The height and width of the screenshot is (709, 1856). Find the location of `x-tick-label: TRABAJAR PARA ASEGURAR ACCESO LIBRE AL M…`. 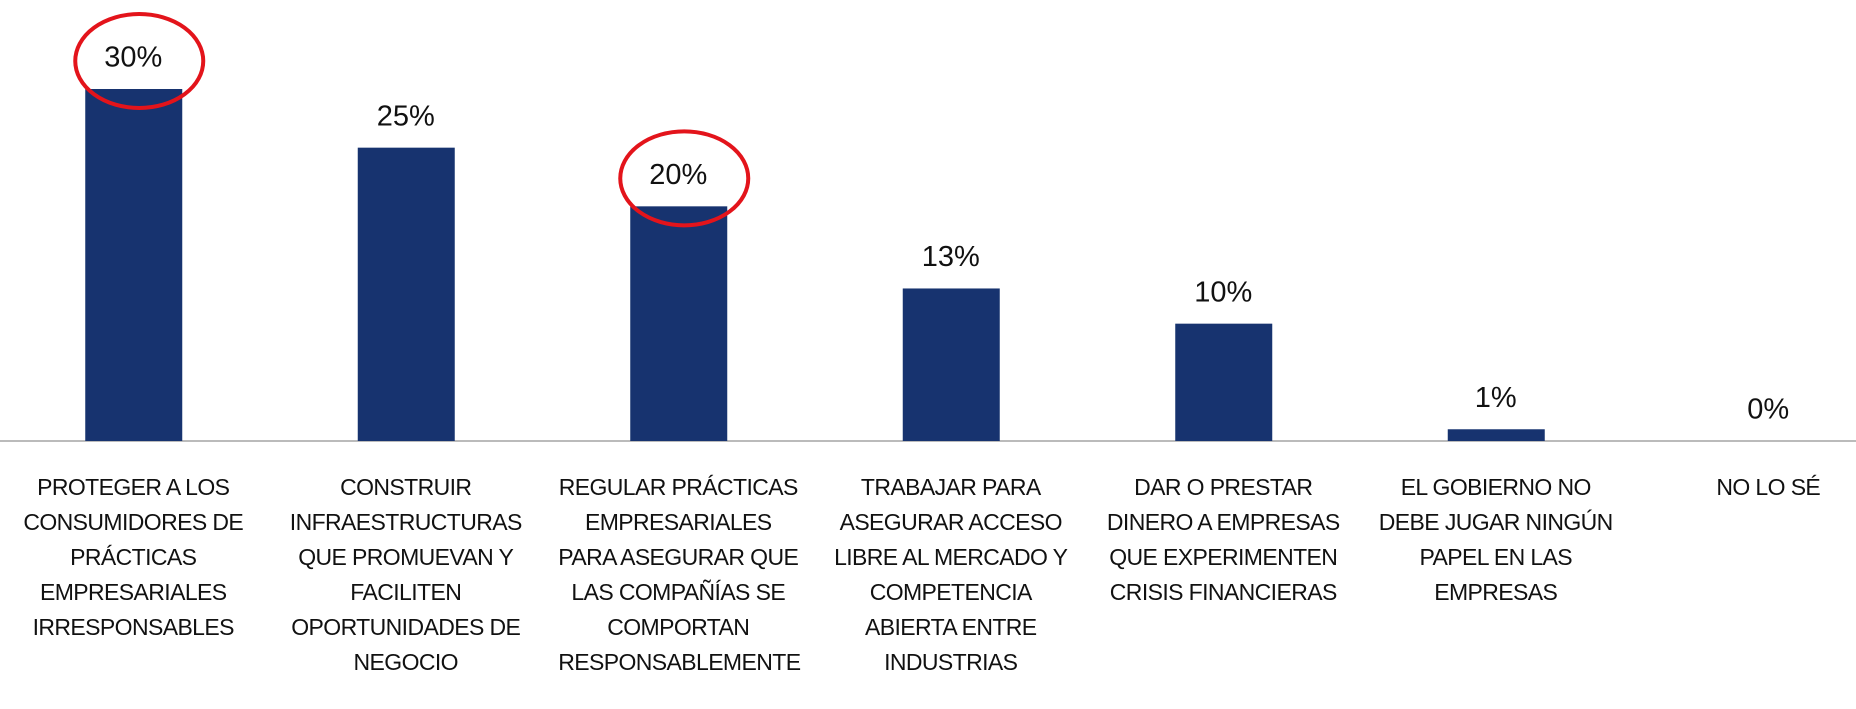

x-tick-label: TRABAJAR PARA ASEGURAR ACCESO LIBRE AL M… is located at coordinates (951, 574).